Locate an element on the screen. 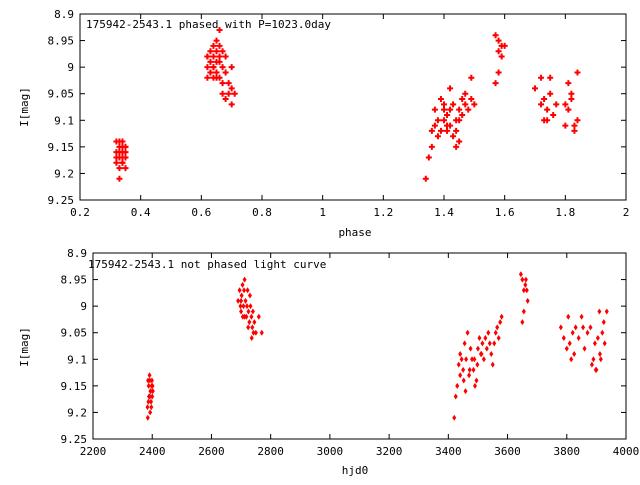  x-tick-label: 3800 is located at coordinates (567, 451).